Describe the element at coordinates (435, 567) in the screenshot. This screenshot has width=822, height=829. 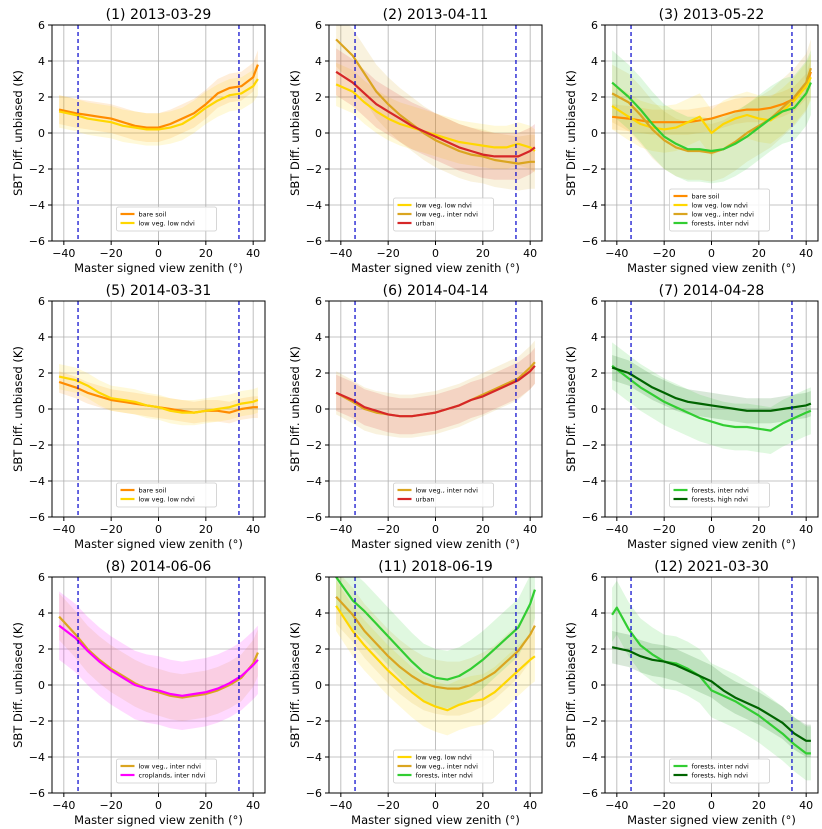
I see `subplot-title: (11) 2018-06-19` at that location.